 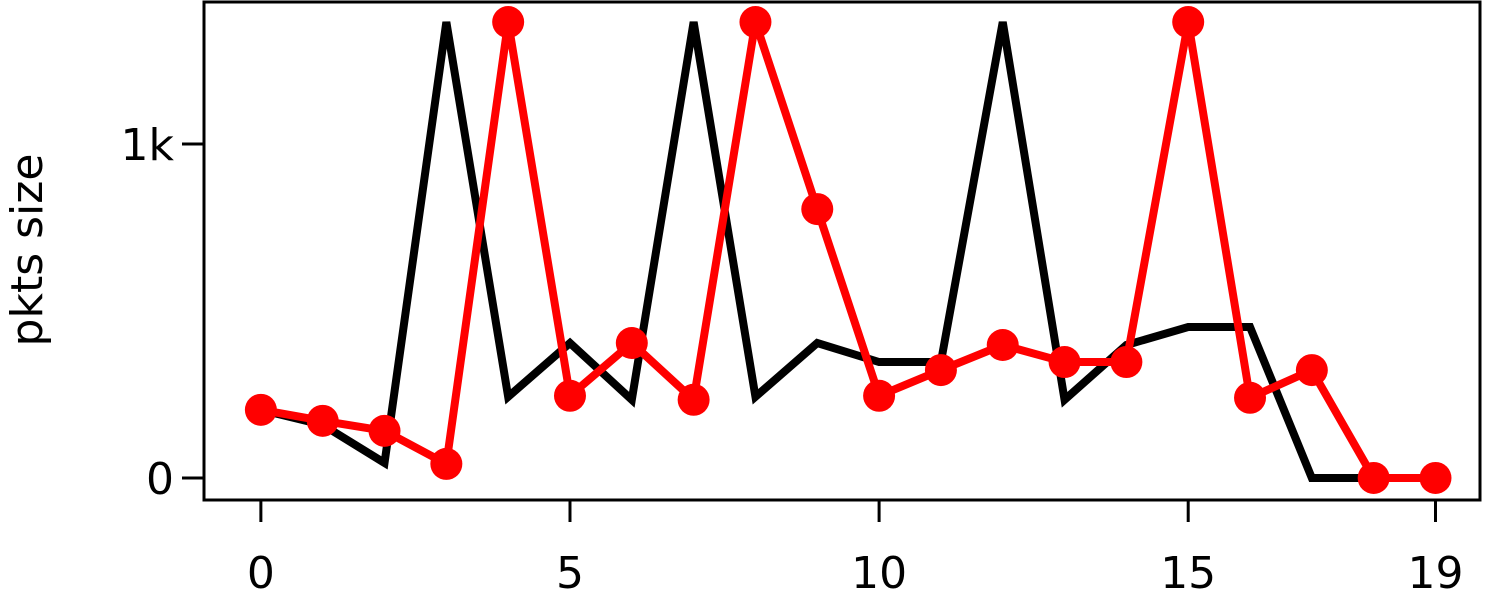 I want to click on y-tick-label: 1k, so click(x=148, y=145).